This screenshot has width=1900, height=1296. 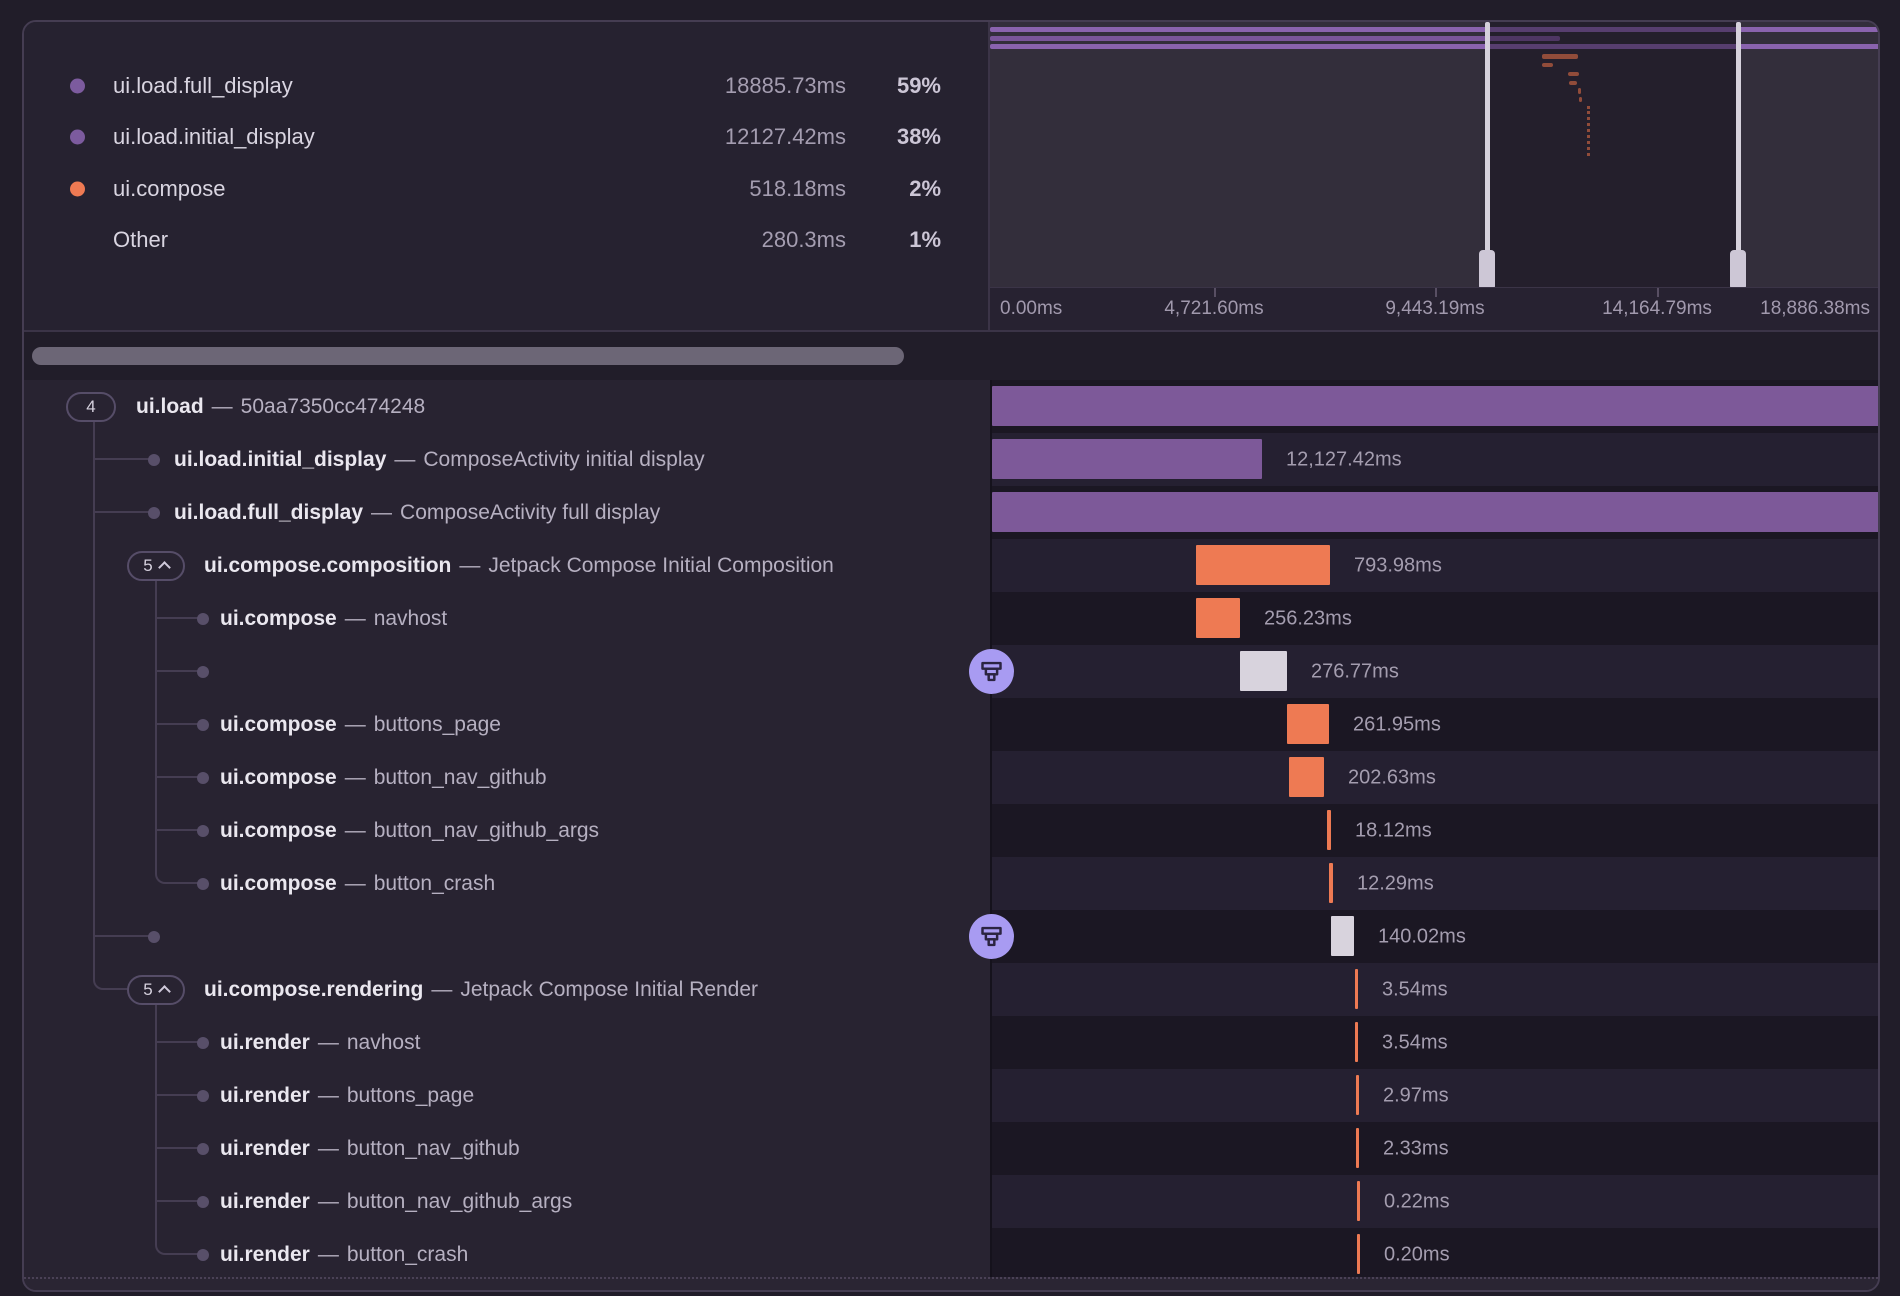 I want to click on waterfall-row: 18.12ms, so click(x=1435, y=830).